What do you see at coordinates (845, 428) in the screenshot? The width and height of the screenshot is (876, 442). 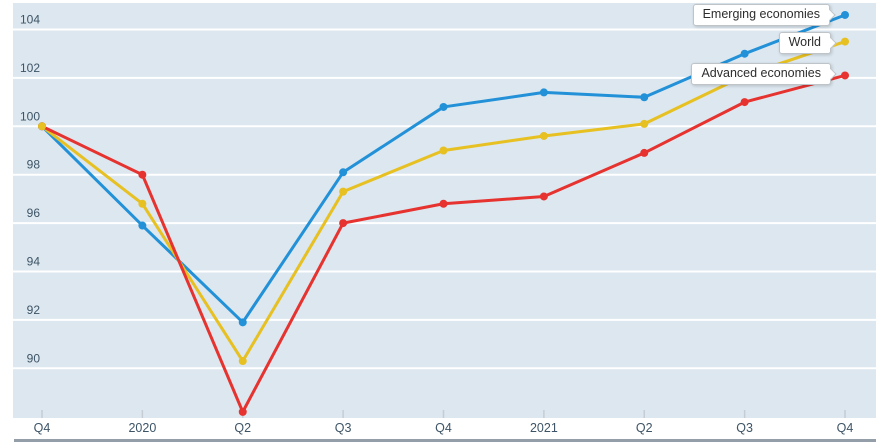 I see `x-axis-label-q4-8: Q4` at bounding box center [845, 428].